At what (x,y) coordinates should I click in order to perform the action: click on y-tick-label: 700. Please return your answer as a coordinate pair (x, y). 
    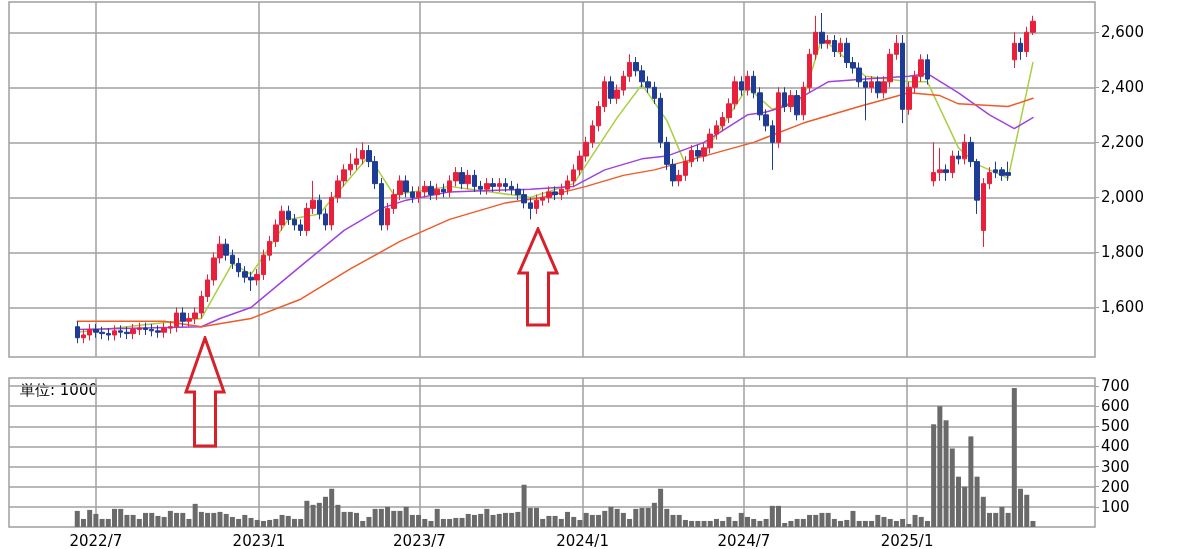
    Looking at the image, I should click on (1115, 386).